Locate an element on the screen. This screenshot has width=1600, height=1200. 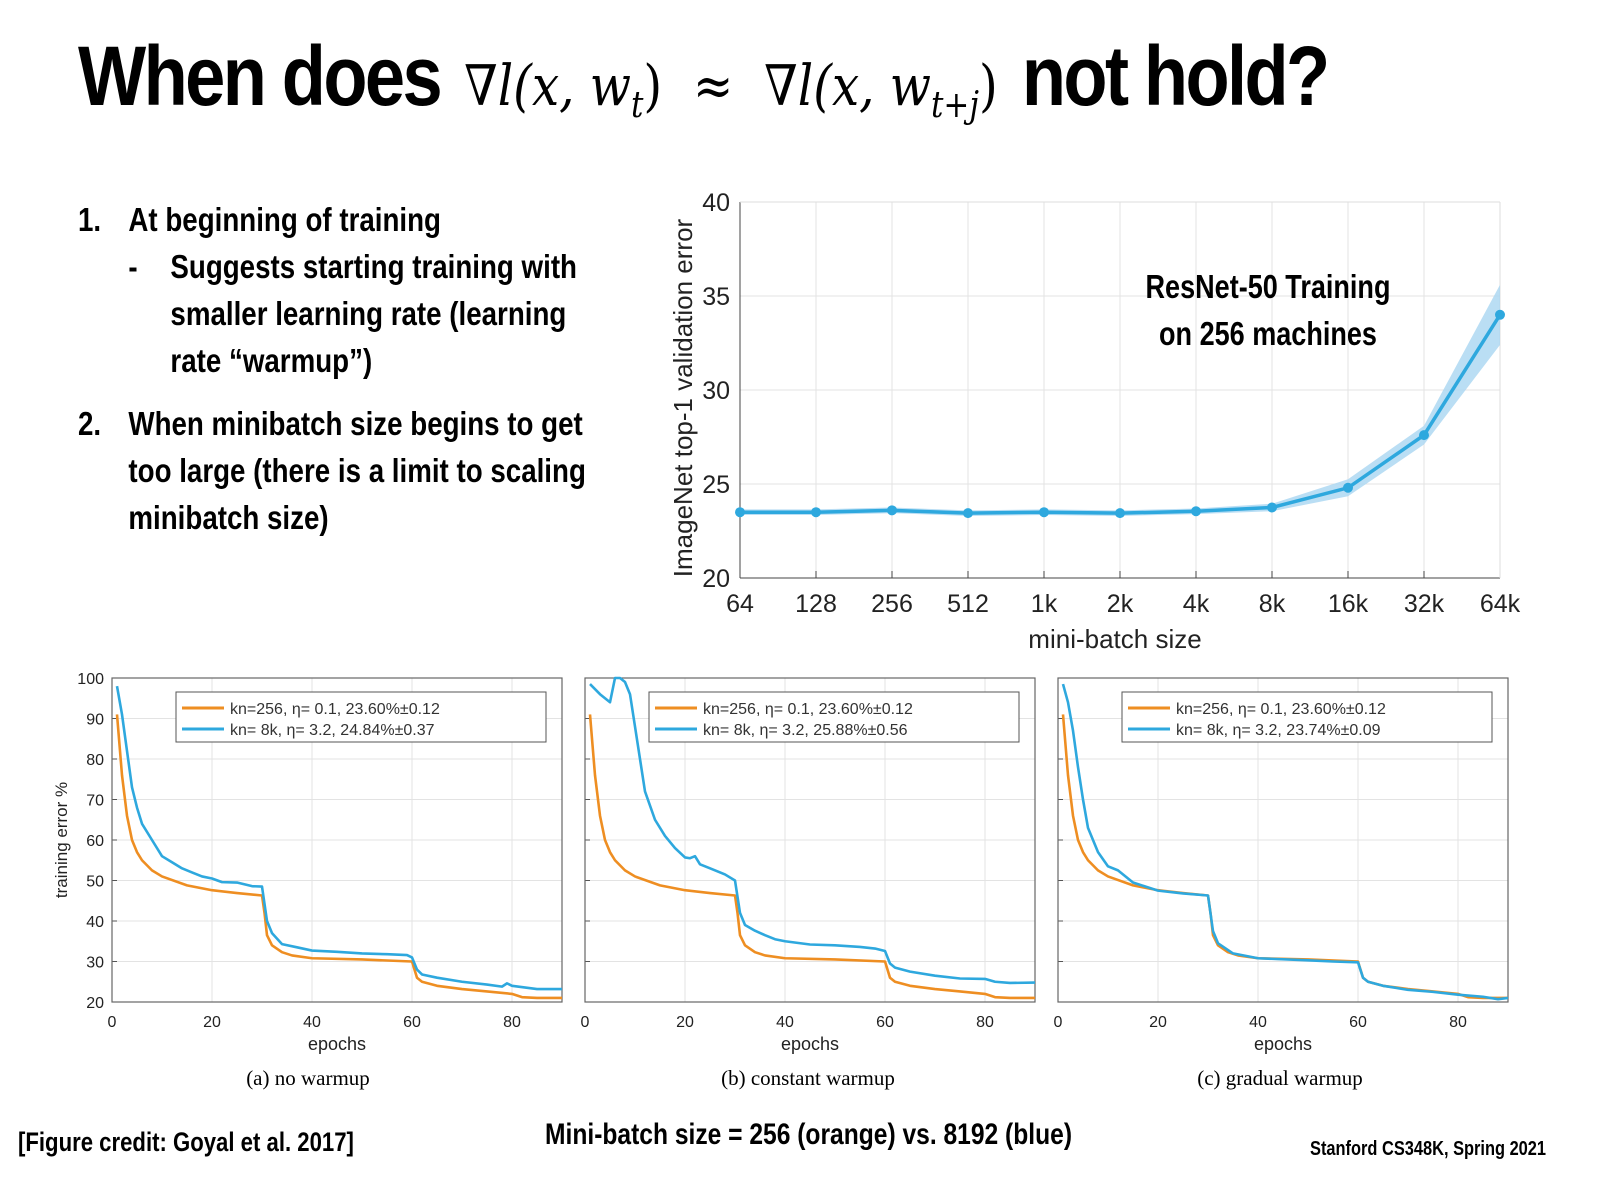
y-tick-label: 25 is located at coordinates (716, 485).